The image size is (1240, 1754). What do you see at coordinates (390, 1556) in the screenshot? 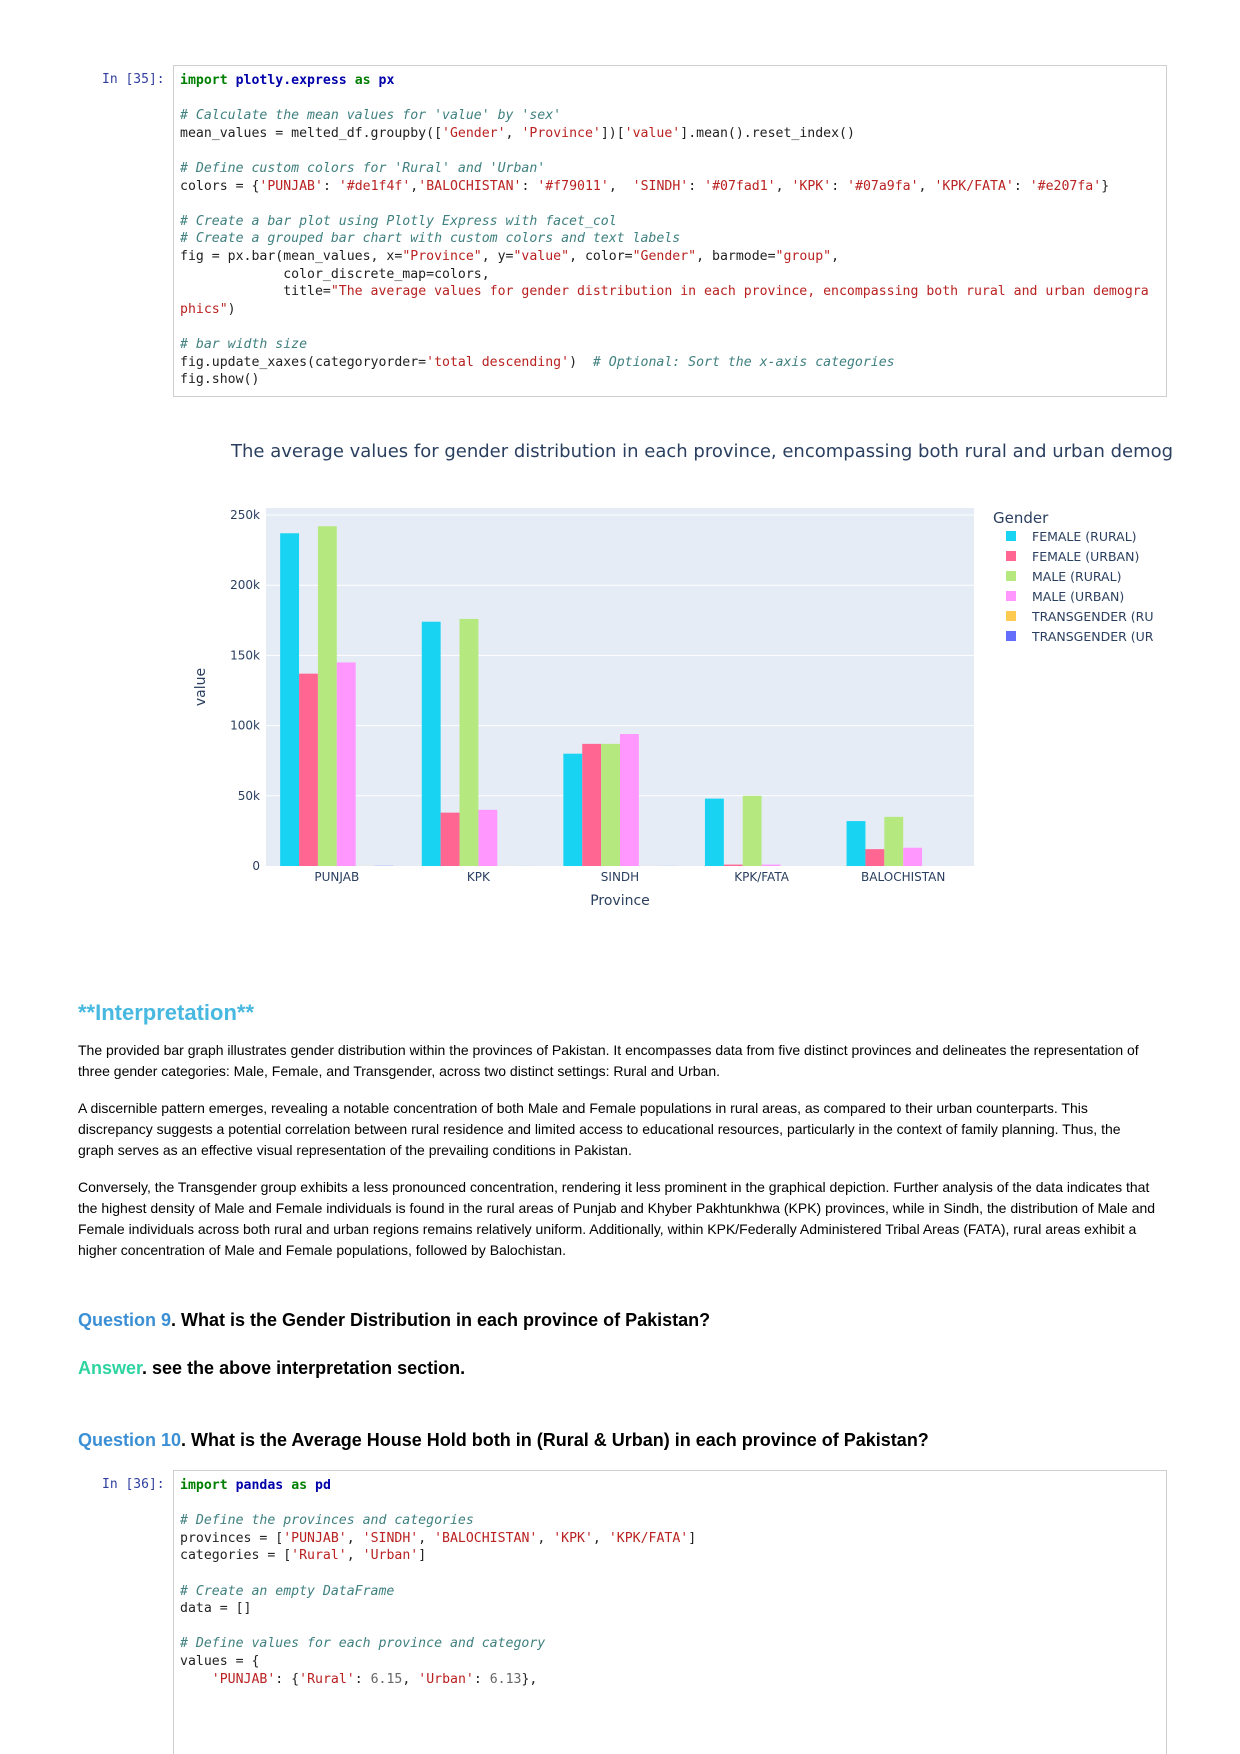
I see `code-token: 'Urban'` at bounding box center [390, 1556].